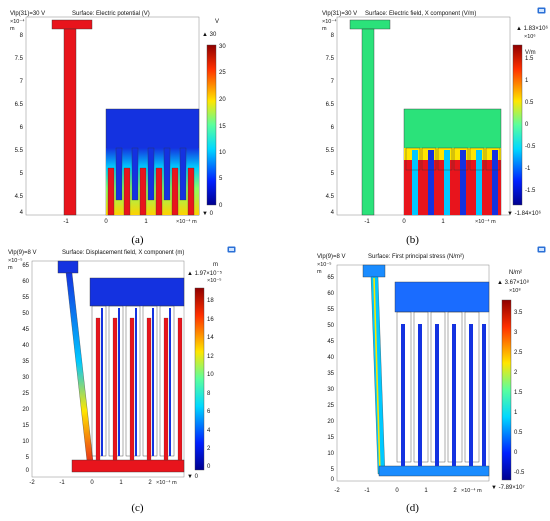 This screenshot has height=521, width=550. What do you see at coordinates (330, 310) in the screenshot?
I see `y-tick: 55` at bounding box center [330, 310].